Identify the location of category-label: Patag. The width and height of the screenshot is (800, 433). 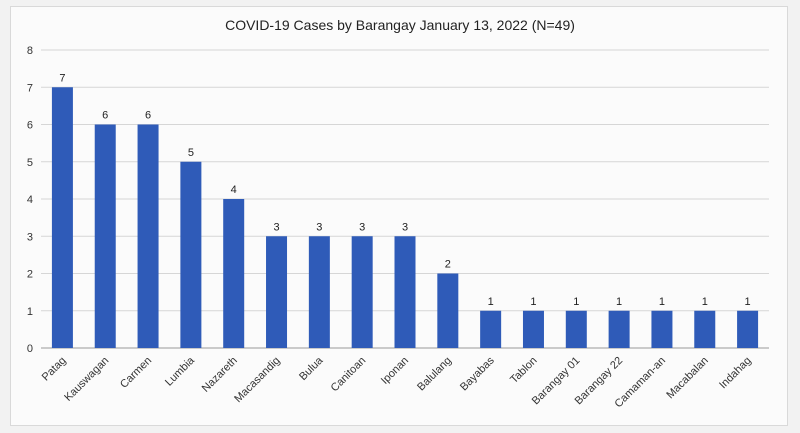
(54, 369).